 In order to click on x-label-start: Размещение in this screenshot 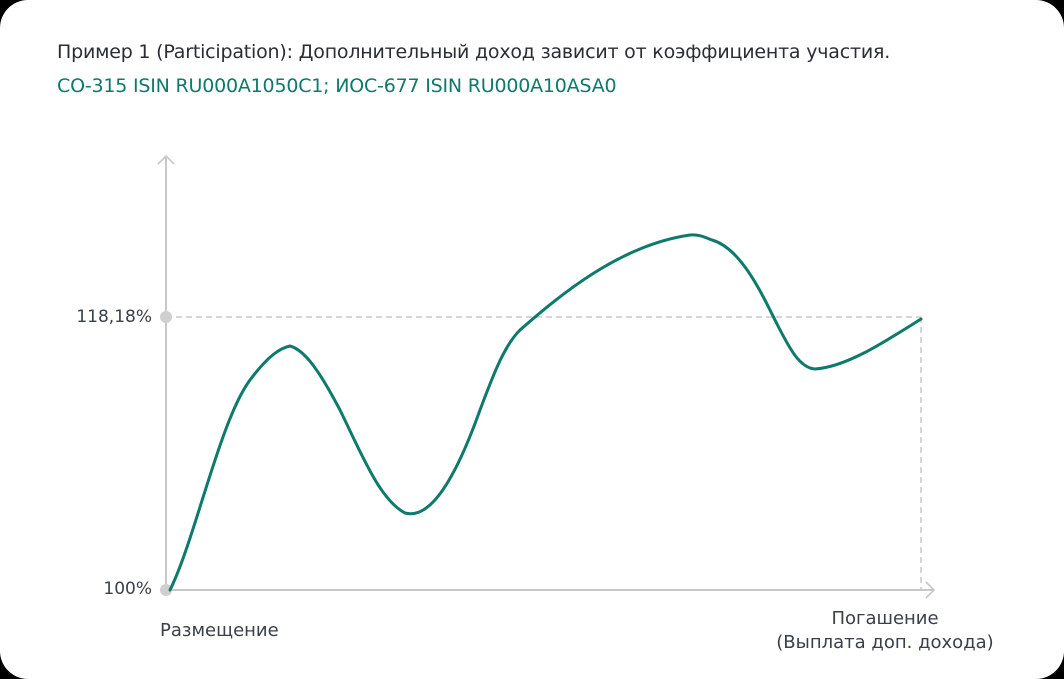, I will do `click(219, 630)`.